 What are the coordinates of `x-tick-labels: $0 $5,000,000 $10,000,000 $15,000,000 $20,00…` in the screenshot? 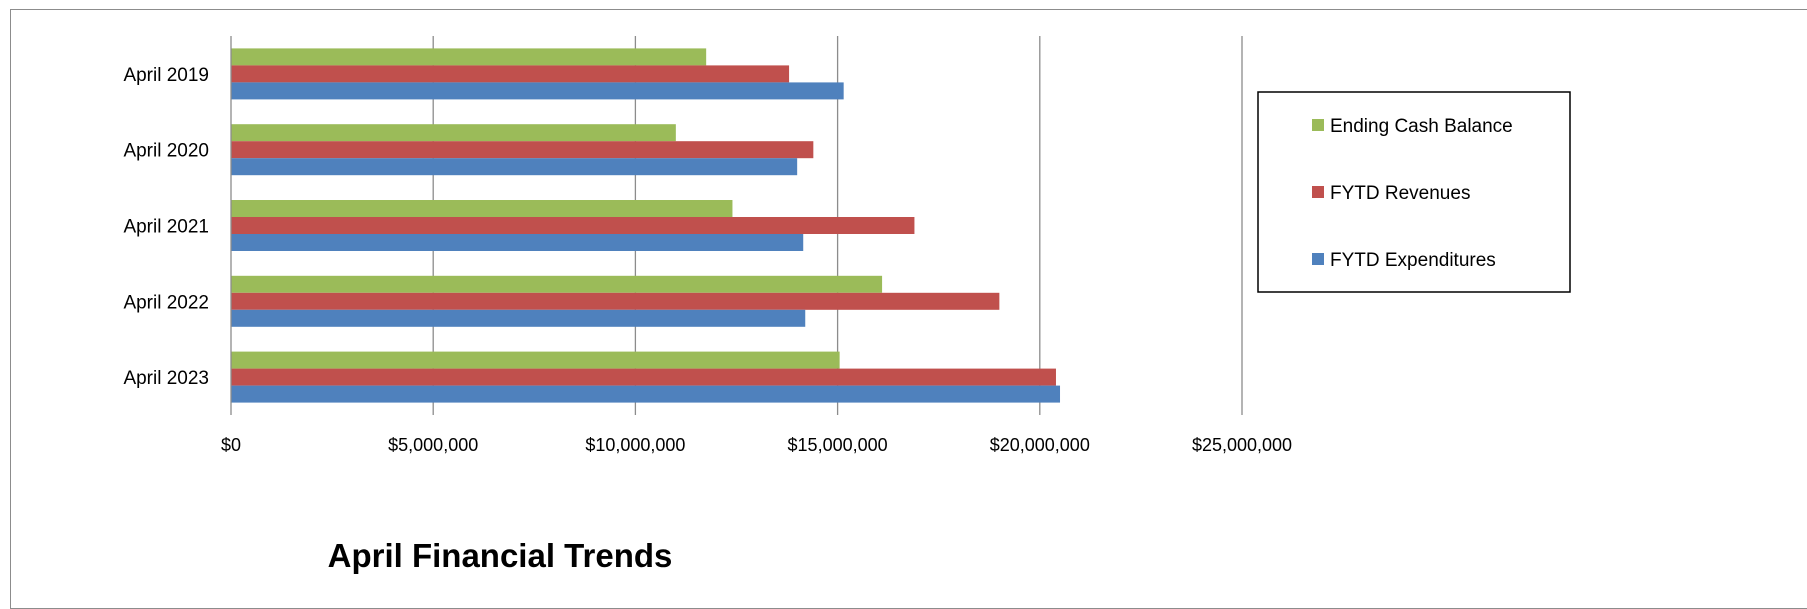 It's located at (756, 445).